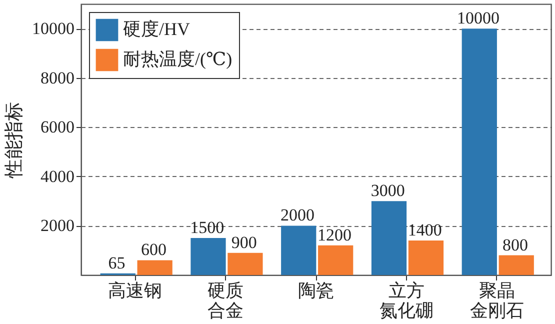 This screenshot has width=555, height=324. What do you see at coordinates (425, 230) in the screenshot?
I see `data-label: 1400` at bounding box center [425, 230].